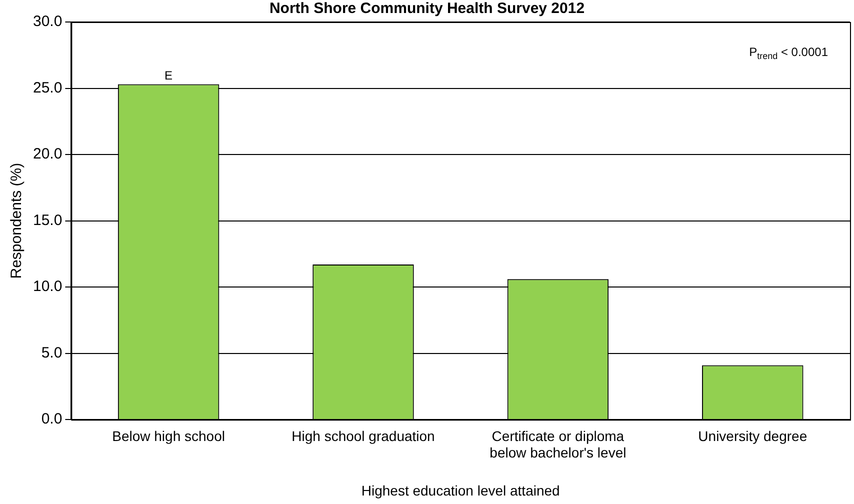 The height and width of the screenshot is (504, 854). I want to click on y-tick-label: 5.0, so click(51, 353).